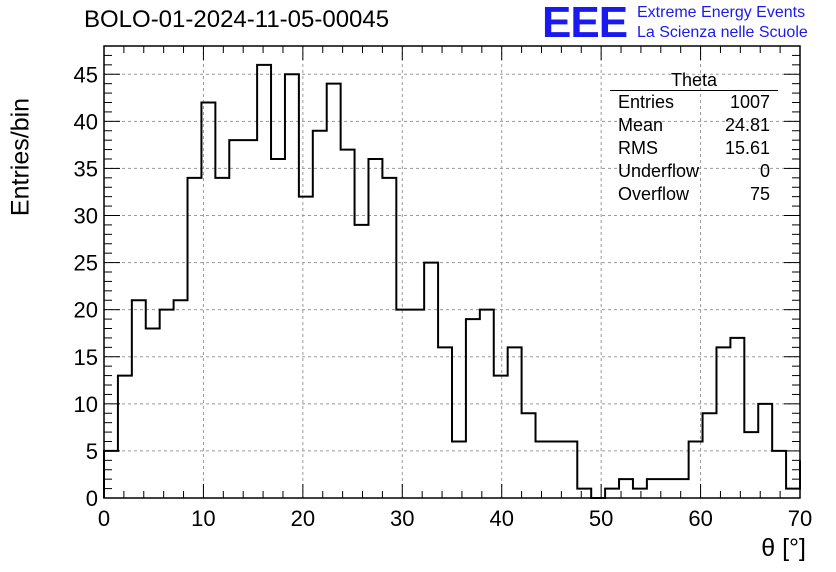 This screenshot has height=572, width=836. Describe the element at coordinates (694, 125) in the screenshot. I see `stats-row-mean: Mean 24.81` at that location.